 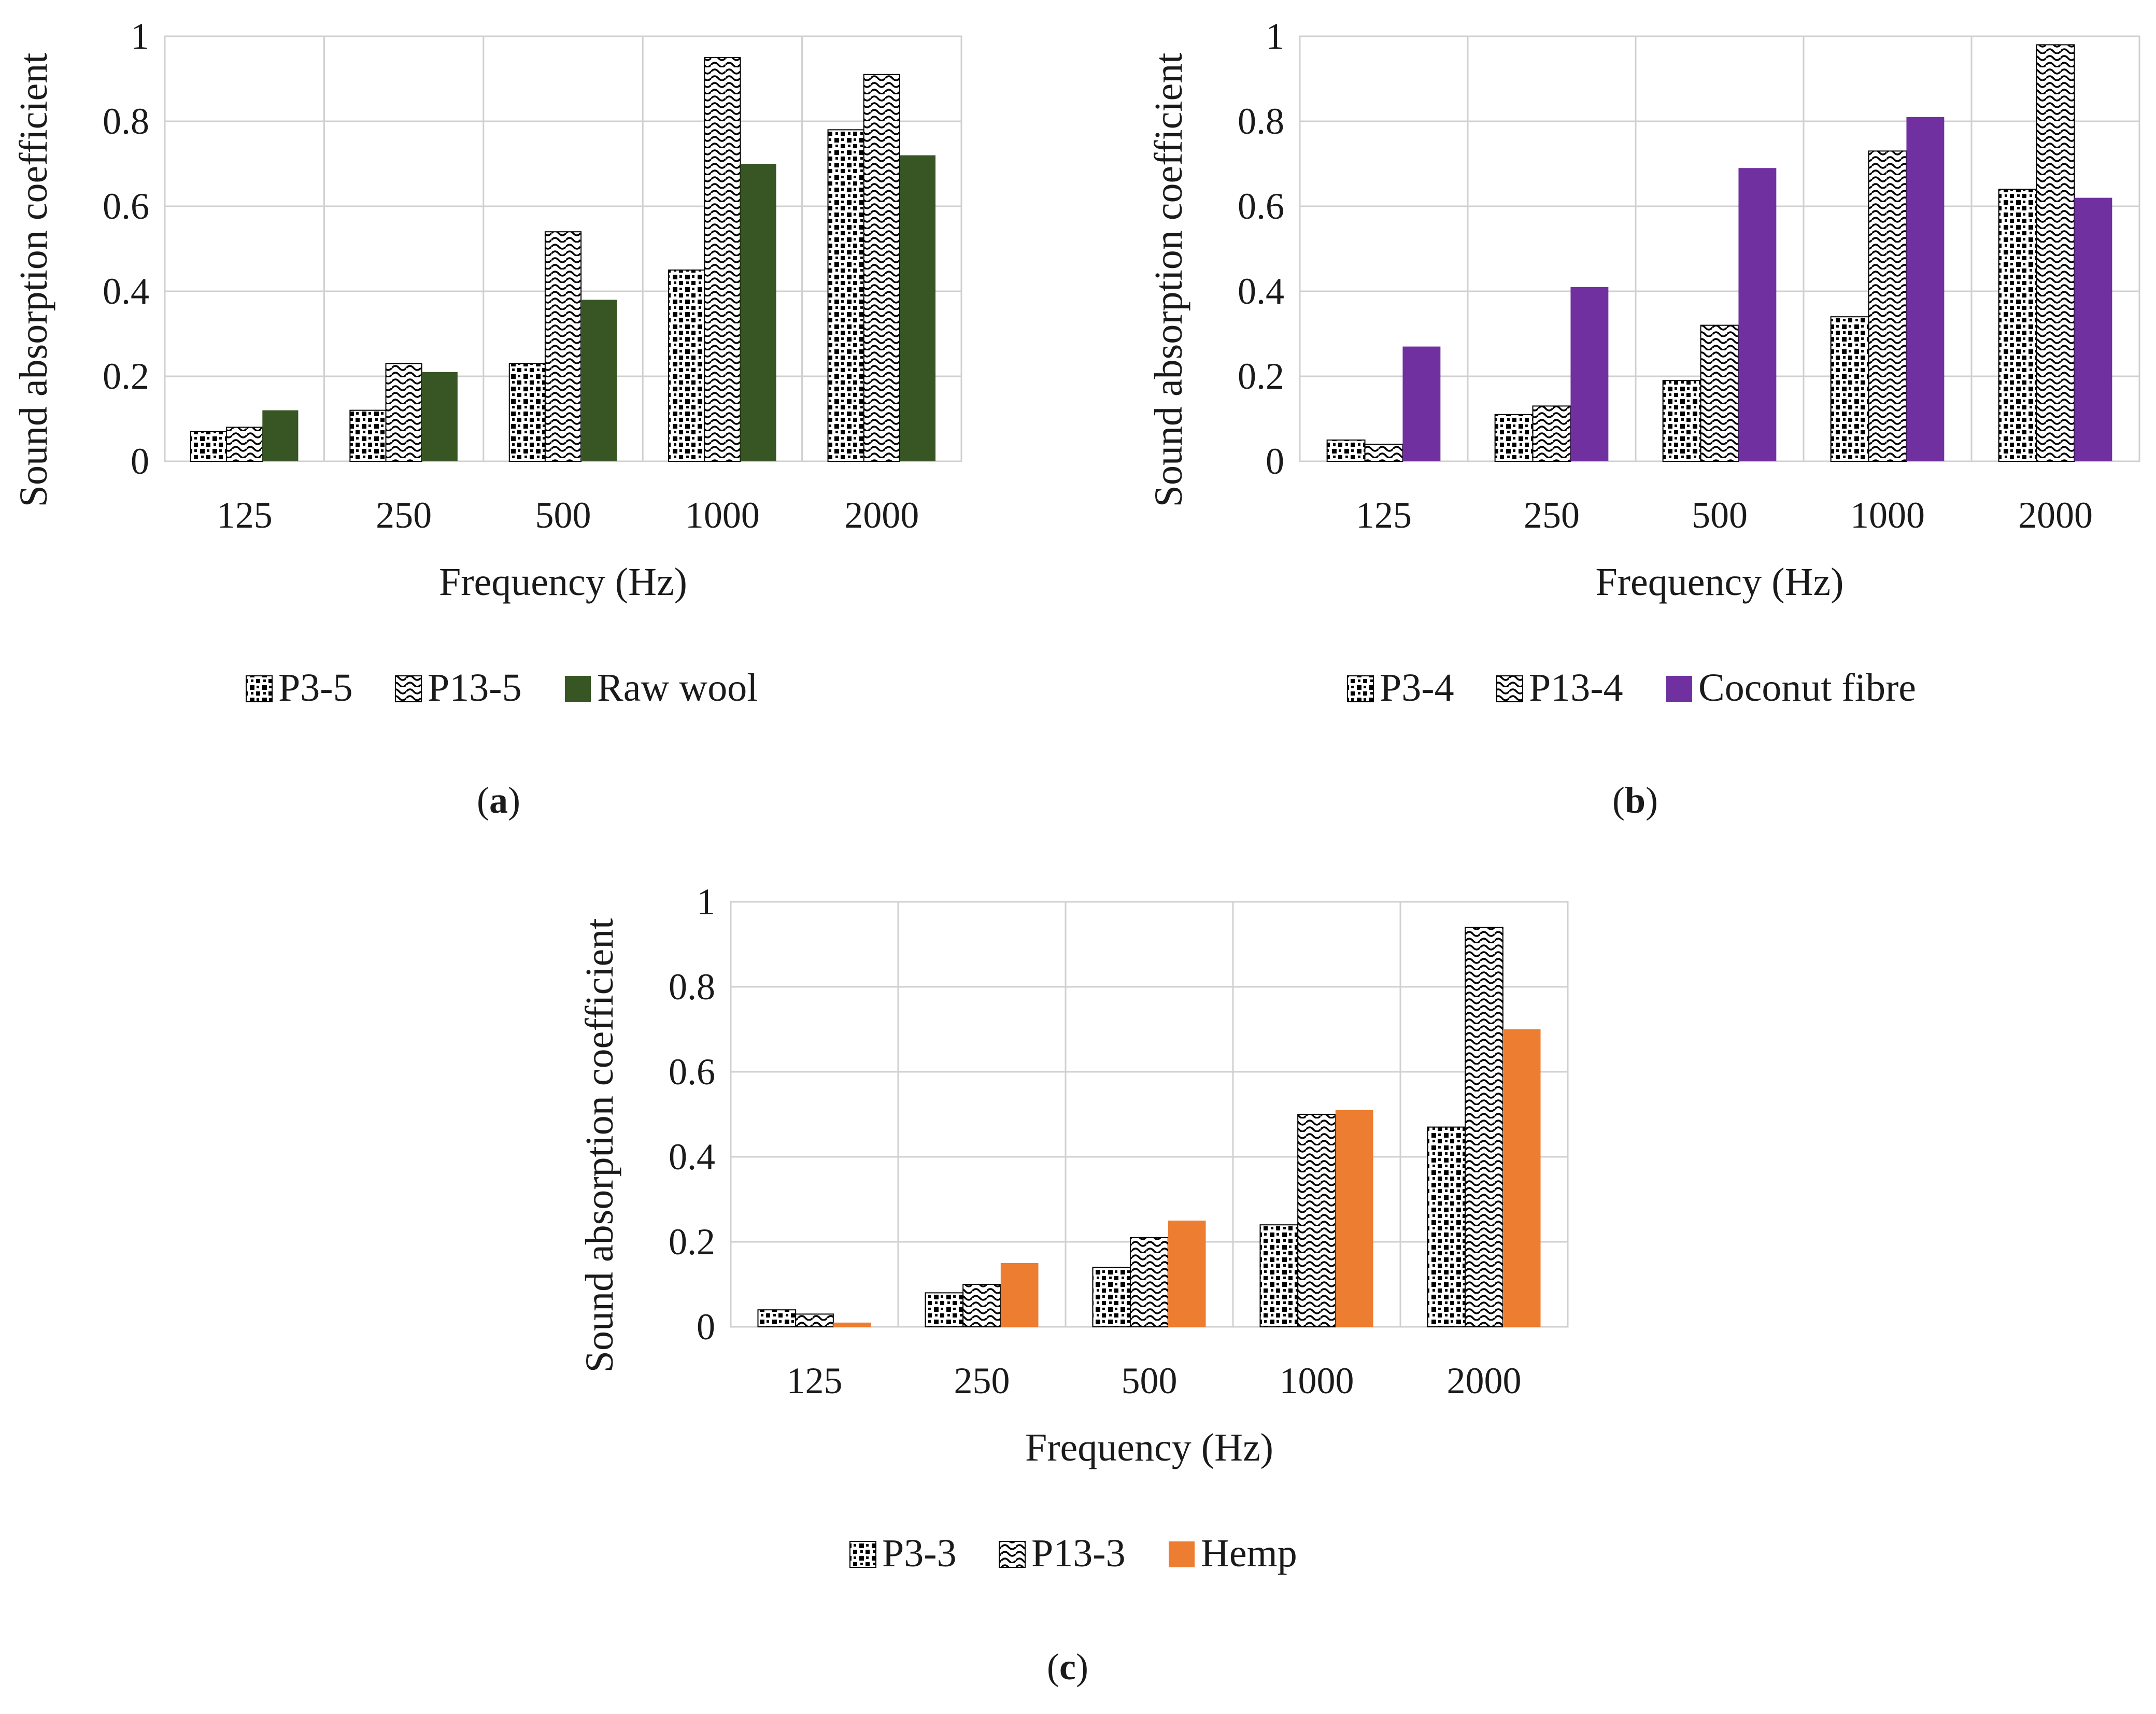 I want to click on panel-label: (a), so click(x=499, y=800).